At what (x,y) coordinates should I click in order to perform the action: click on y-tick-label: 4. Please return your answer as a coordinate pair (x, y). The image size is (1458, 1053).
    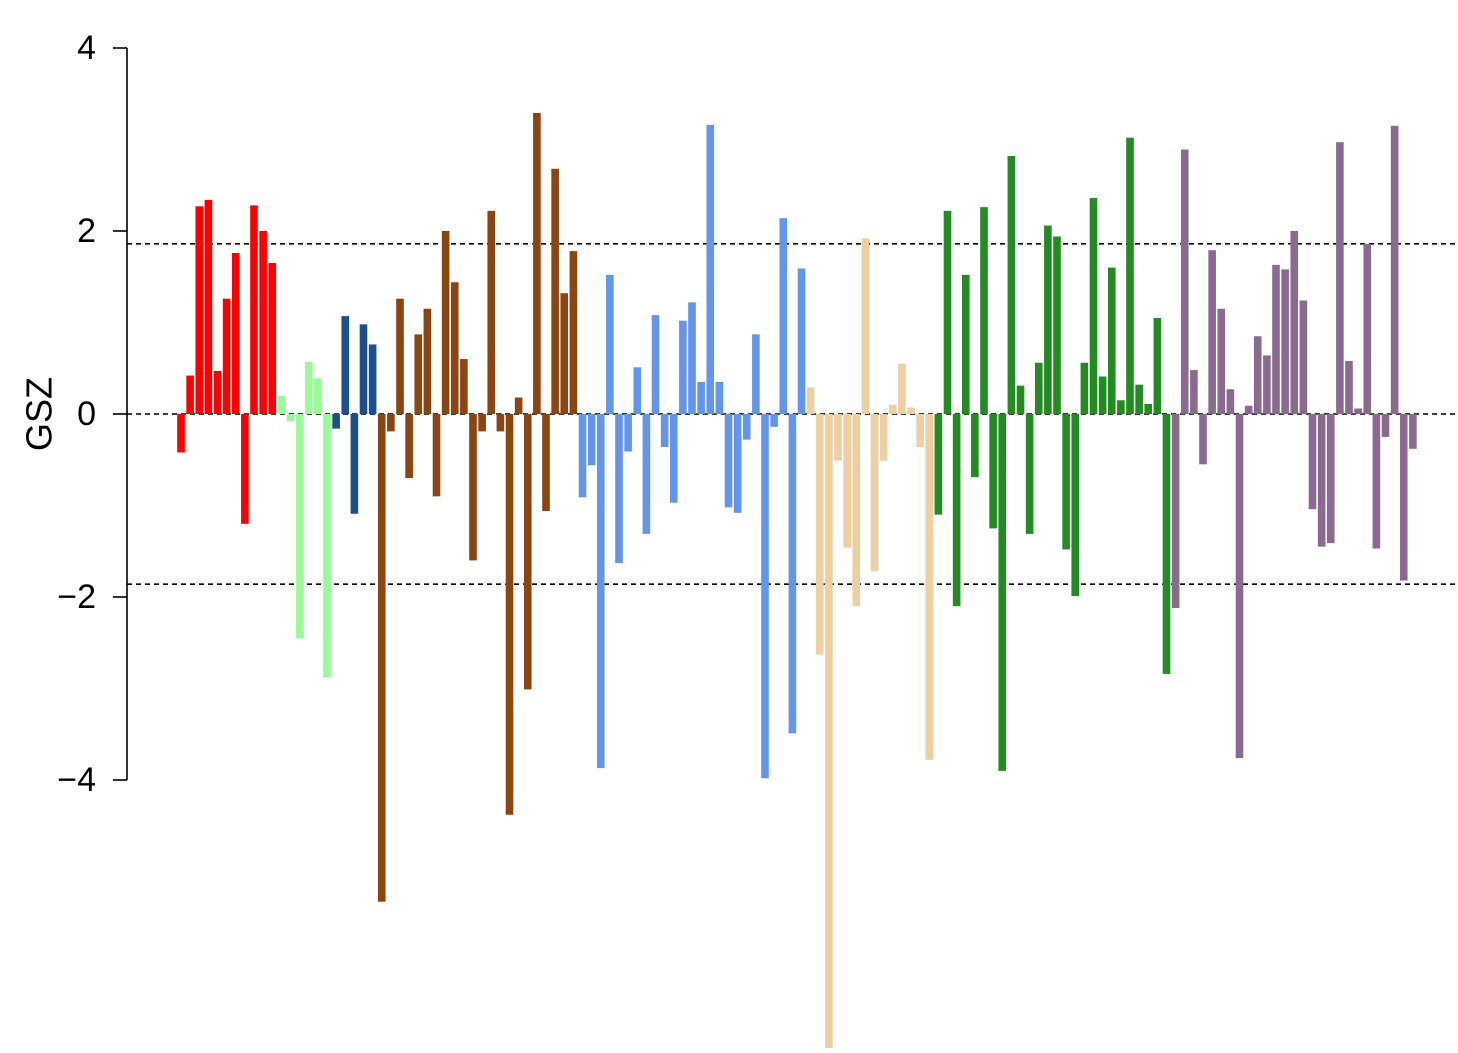
    Looking at the image, I should click on (86, 48).